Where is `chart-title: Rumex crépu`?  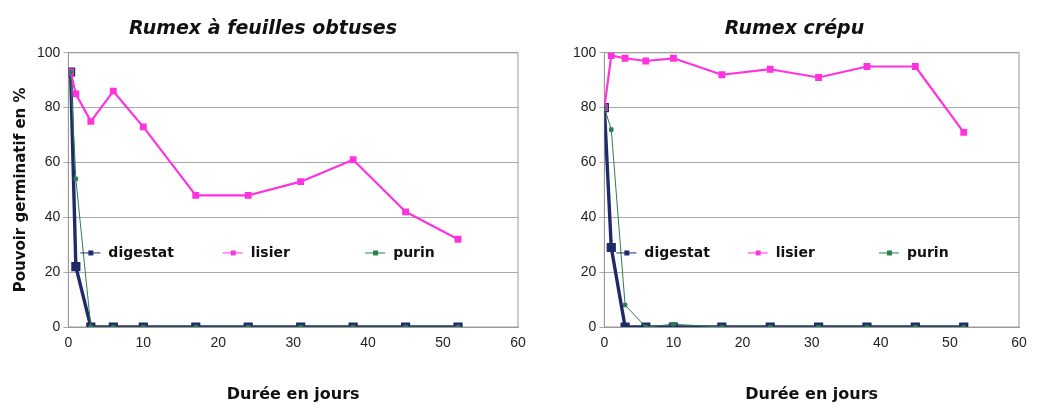
chart-title: Rumex crépu is located at coordinates (794, 27).